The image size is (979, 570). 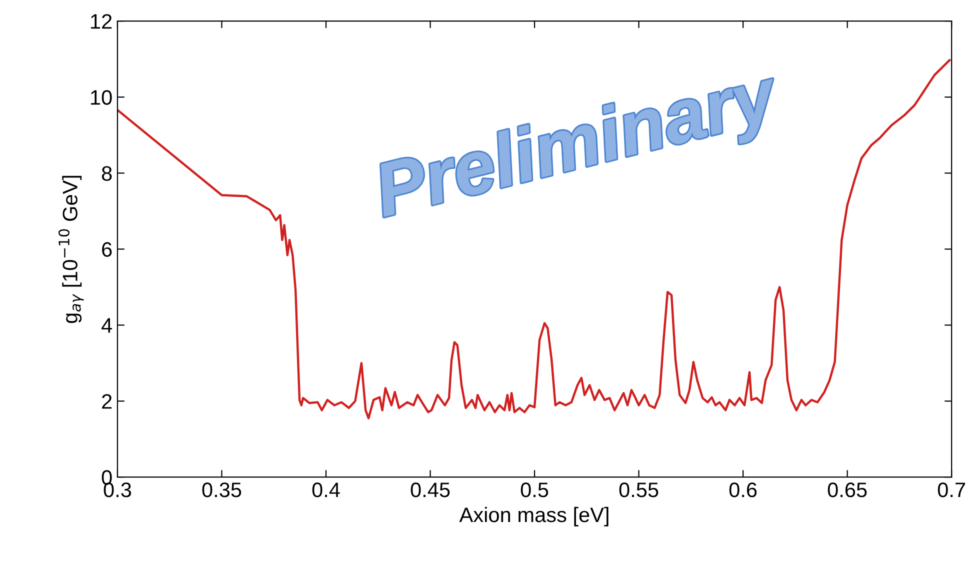 I want to click on y-tick-label: 6, so click(x=107, y=249).